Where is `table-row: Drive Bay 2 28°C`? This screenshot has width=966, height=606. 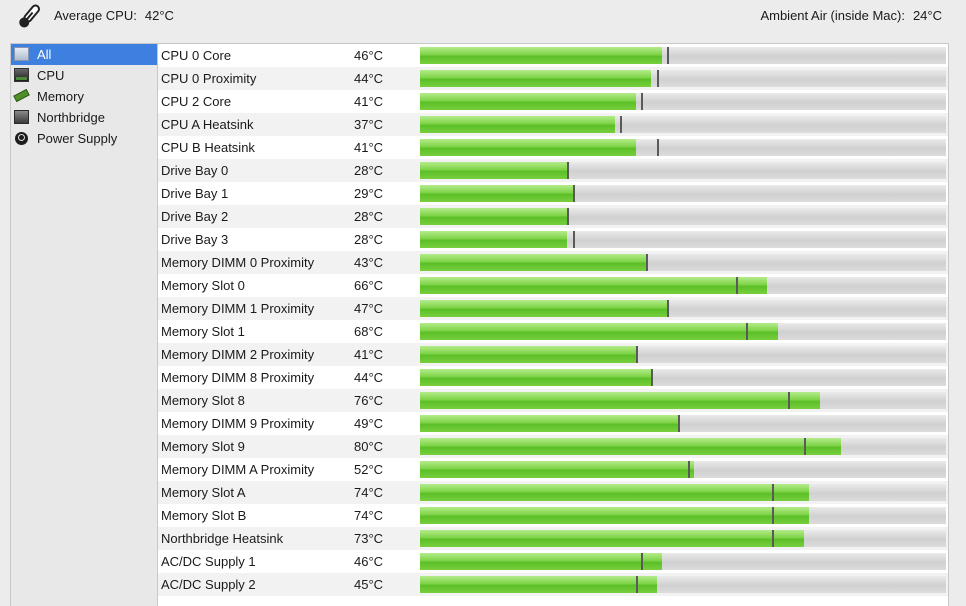 table-row: Drive Bay 2 28°C is located at coordinates (553, 216).